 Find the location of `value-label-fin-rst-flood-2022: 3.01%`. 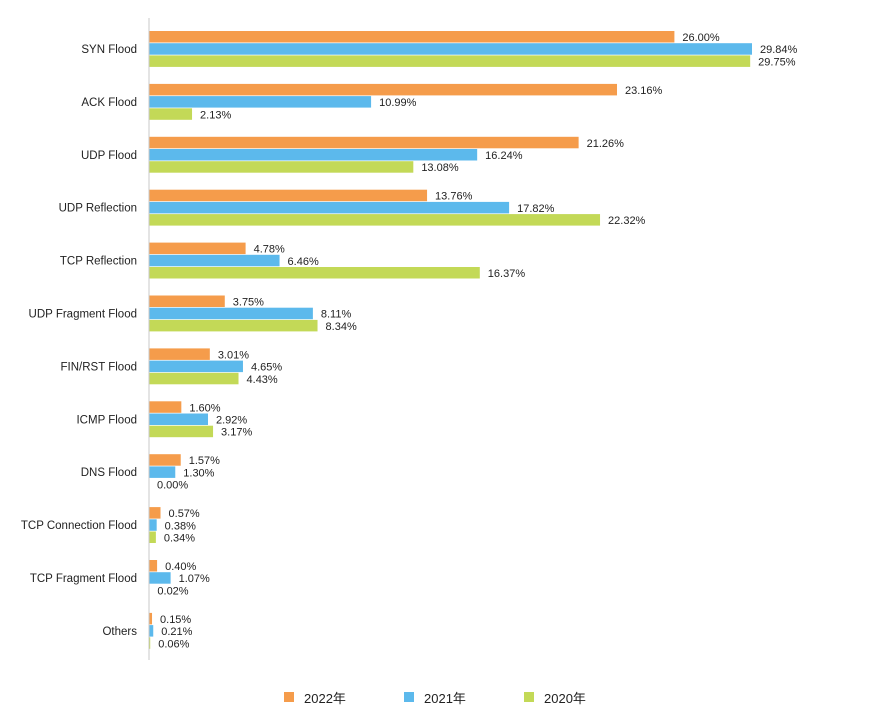

value-label-fin-rst-flood-2022: 3.01% is located at coordinates (233, 355).